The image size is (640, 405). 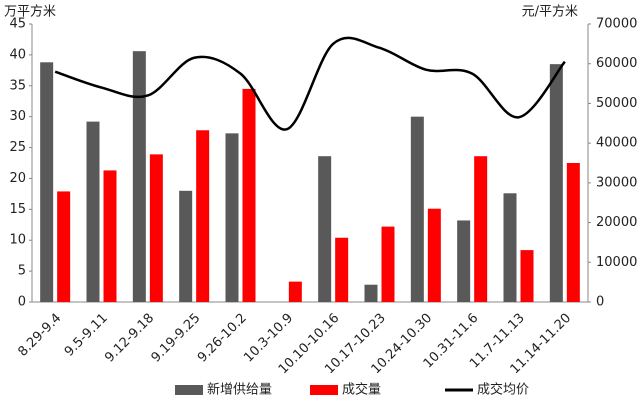 I want to click on y-tick-label: 10, so click(x=17, y=240).